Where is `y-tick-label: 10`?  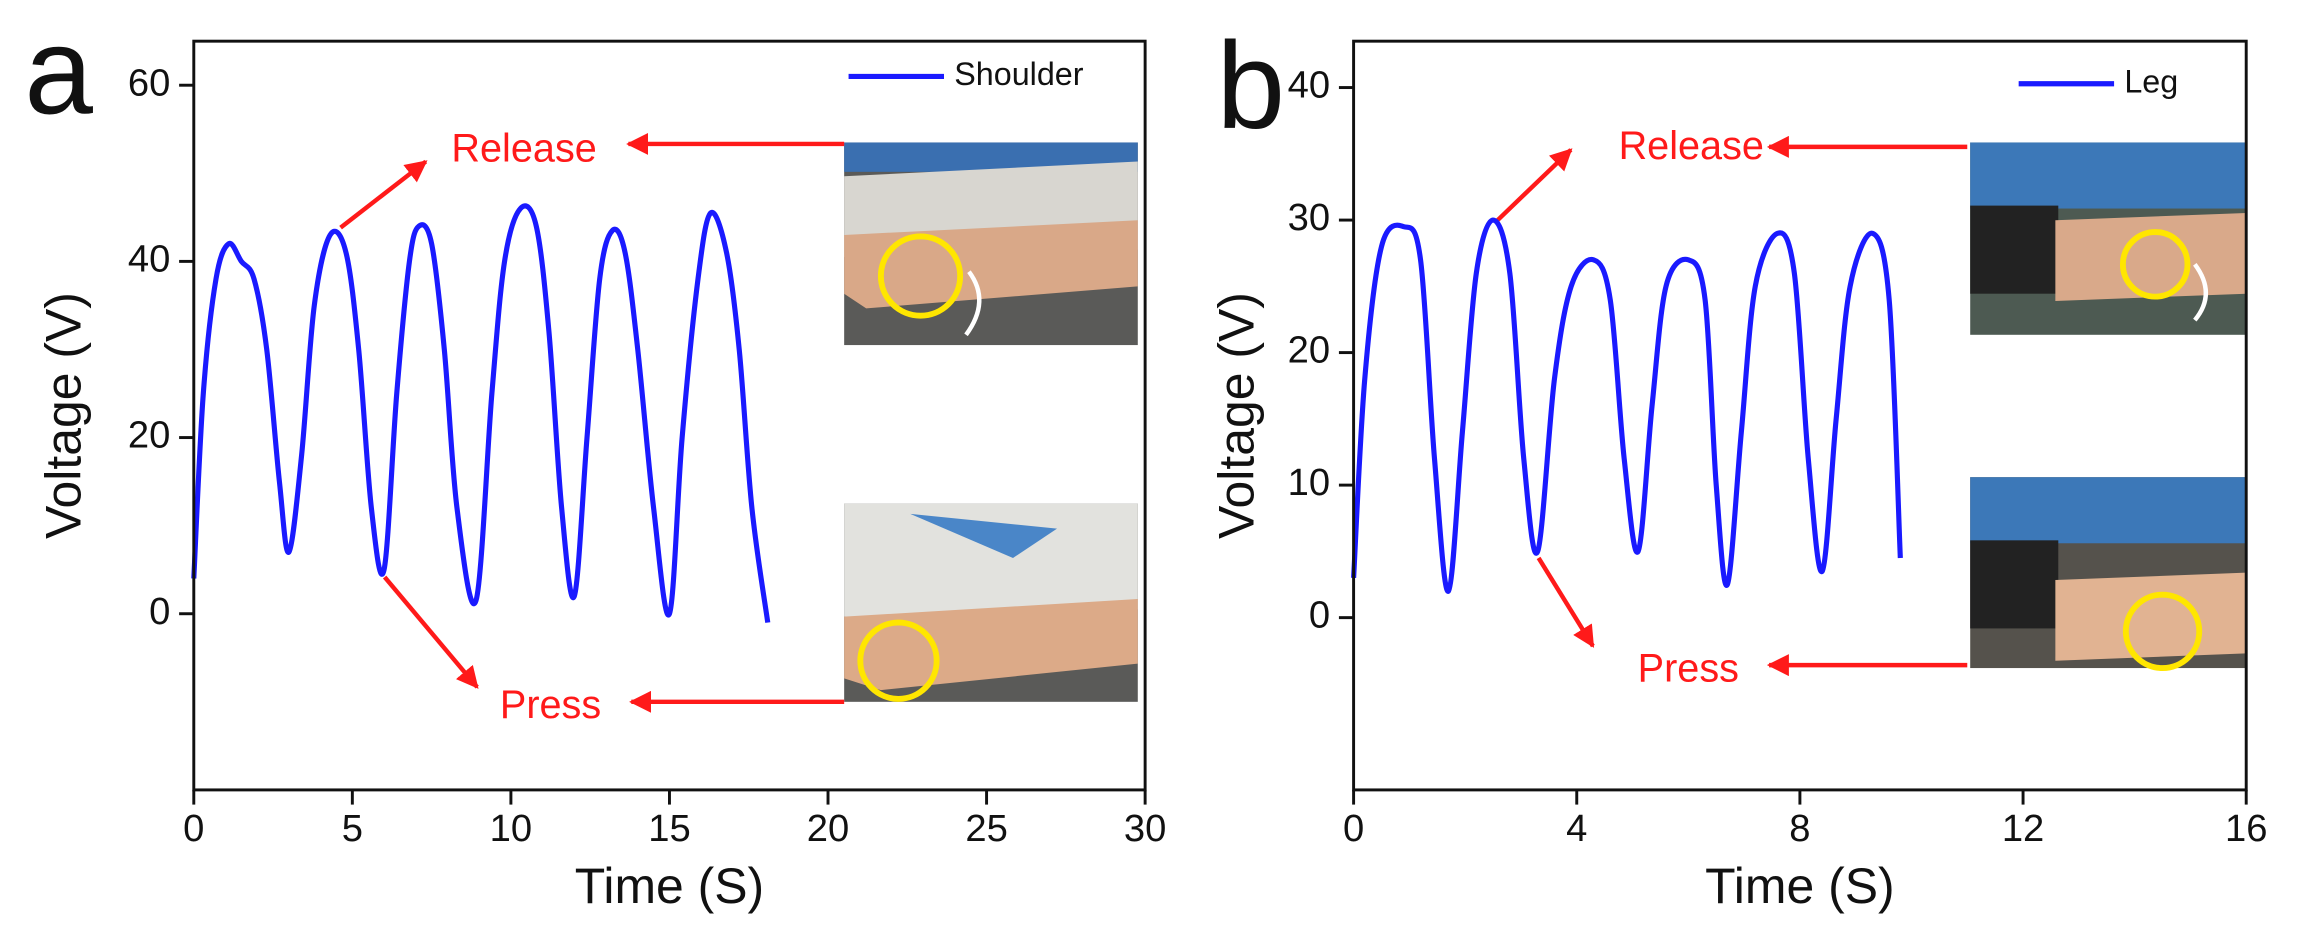
y-tick-label: 10 is located at coordinates (1309, 482).